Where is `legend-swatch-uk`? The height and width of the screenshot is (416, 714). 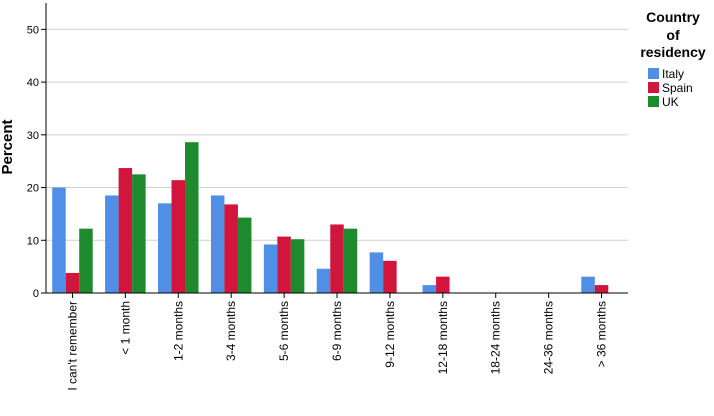
legend-swatch-uk is located at coordinates (653, 101).